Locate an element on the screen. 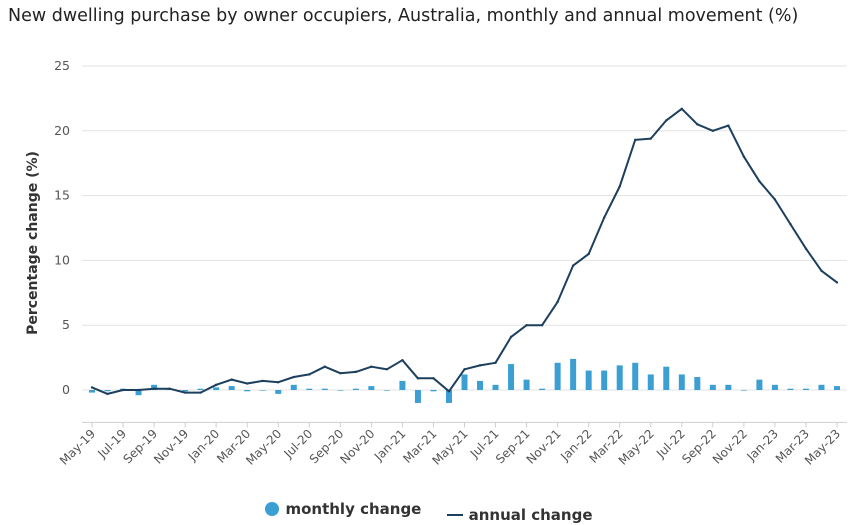 This screenshot has height=525, width=858. y-axis-label: Percentage change (%) is located at coordinates (33, 243).